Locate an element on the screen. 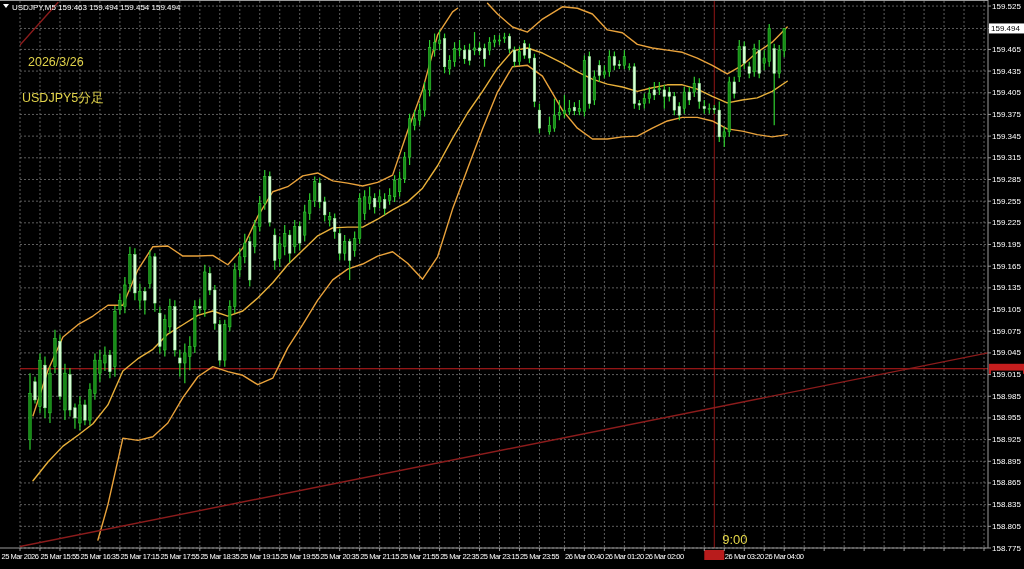  y-tick-label: 159.375 is located at coordinates (1007, 114).